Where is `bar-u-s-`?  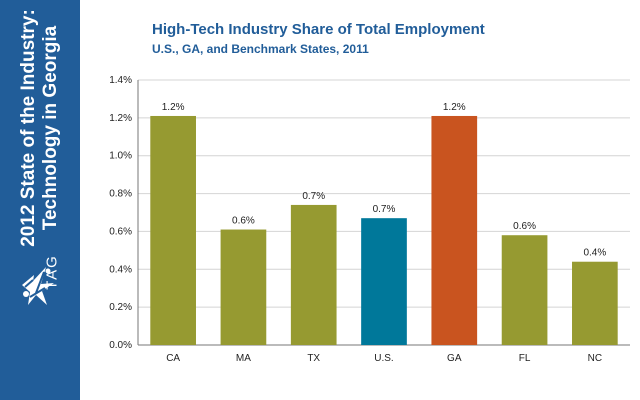
bar-u-s- is located at coordinates (384, 281).